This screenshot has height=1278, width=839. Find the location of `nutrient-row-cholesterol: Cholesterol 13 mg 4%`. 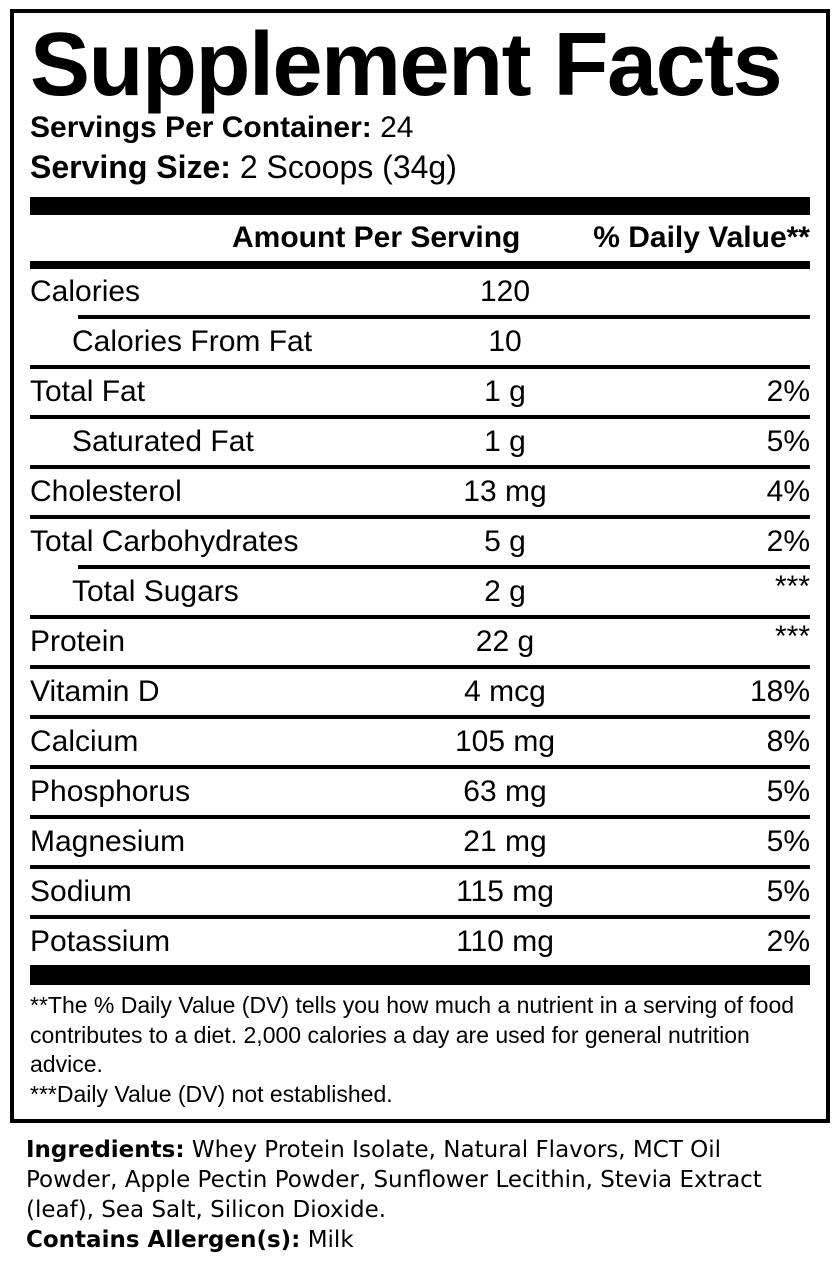

nutrient-row-cholesterol: Cholesterol 13 mg 4% is located at coordinates (420, 492).